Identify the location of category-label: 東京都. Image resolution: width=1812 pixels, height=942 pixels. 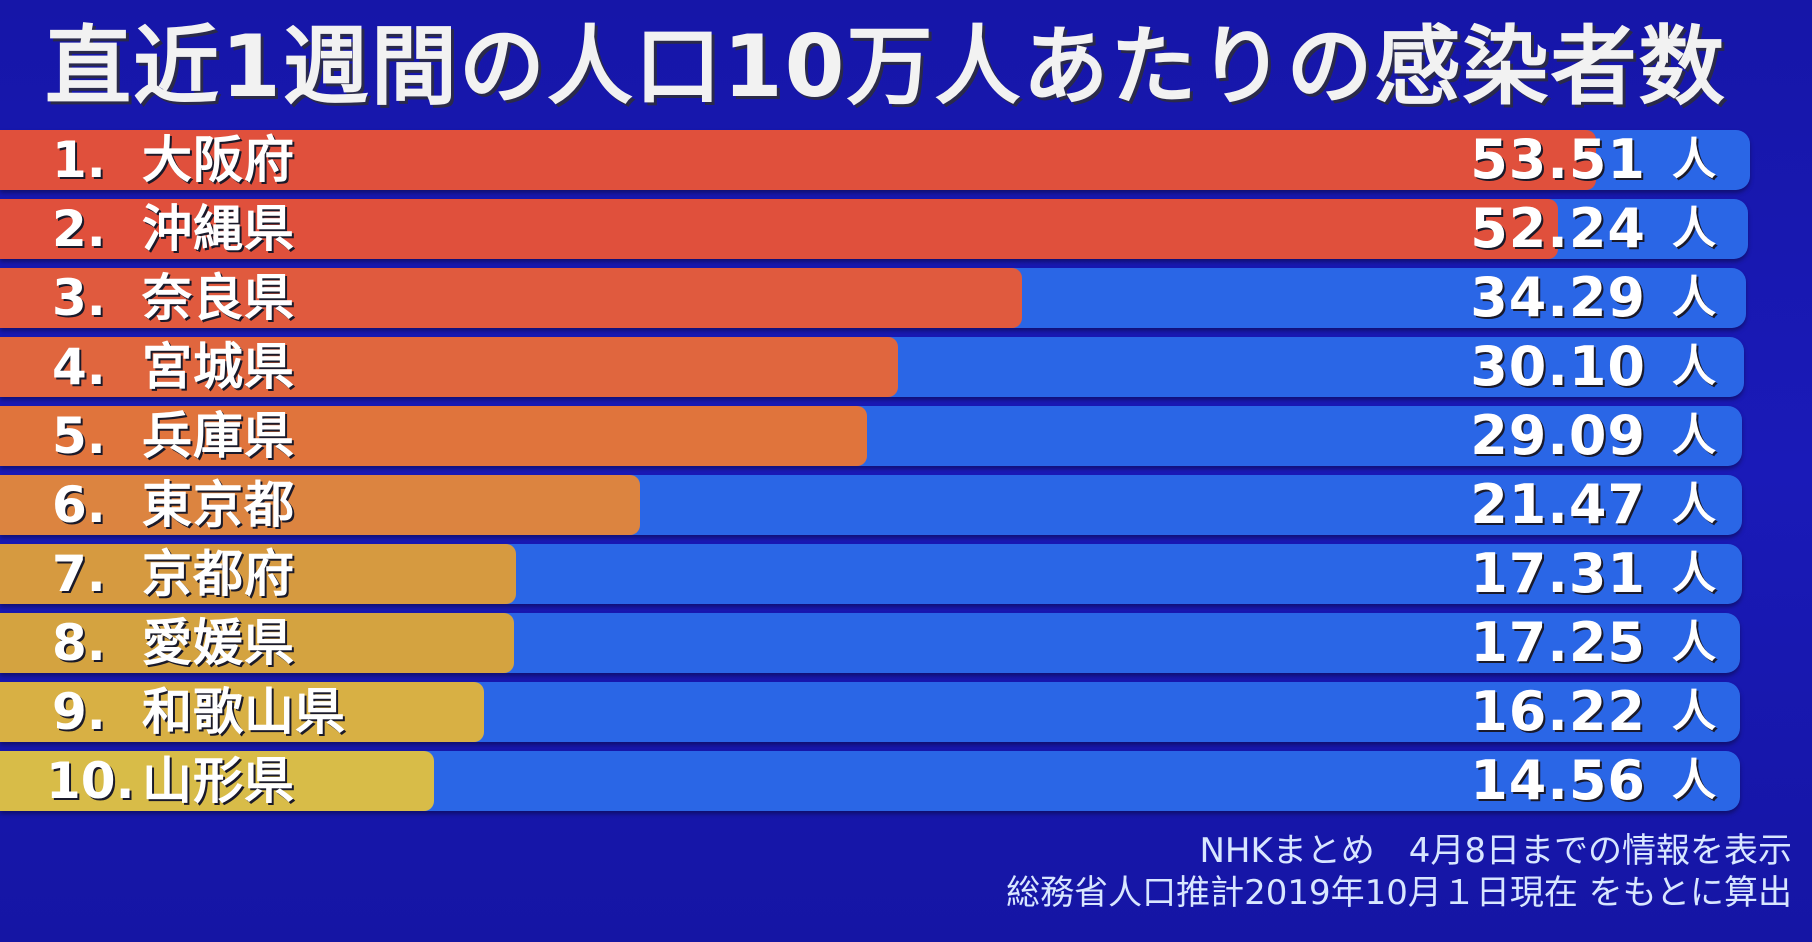
(218, 505).